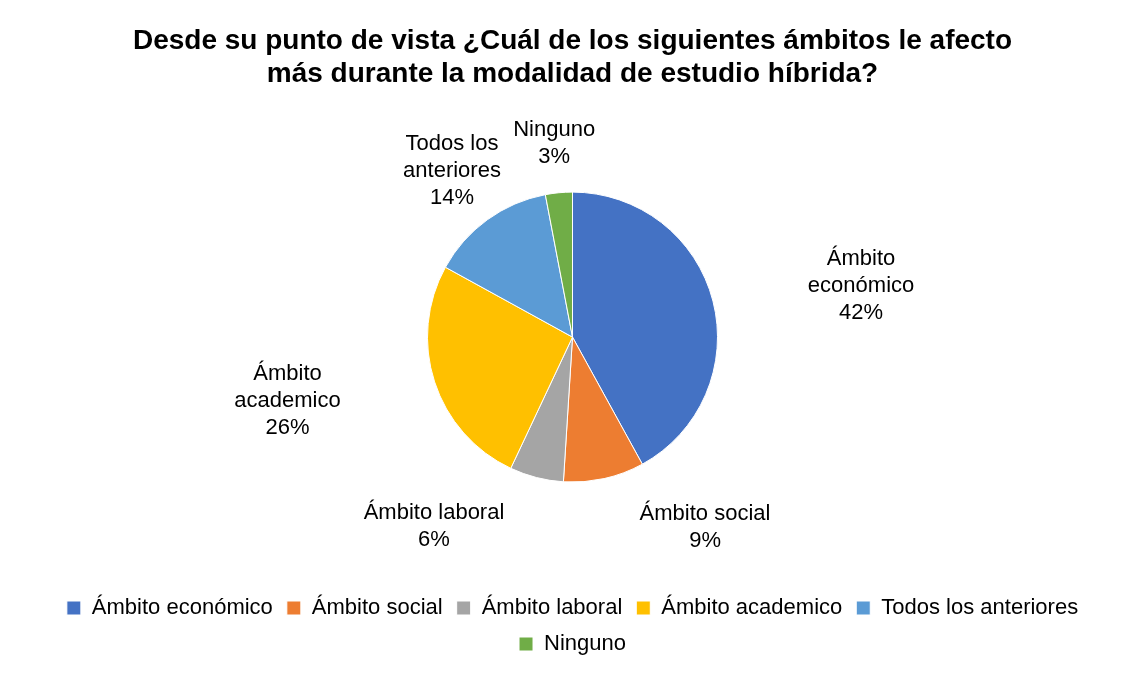 Image resolution: width=1145 pixels, height=675 pixels. What do you see at coordinates (434, 538) in the screenshot?
I see `data-label: 6%` at bounding box center [434, 538].